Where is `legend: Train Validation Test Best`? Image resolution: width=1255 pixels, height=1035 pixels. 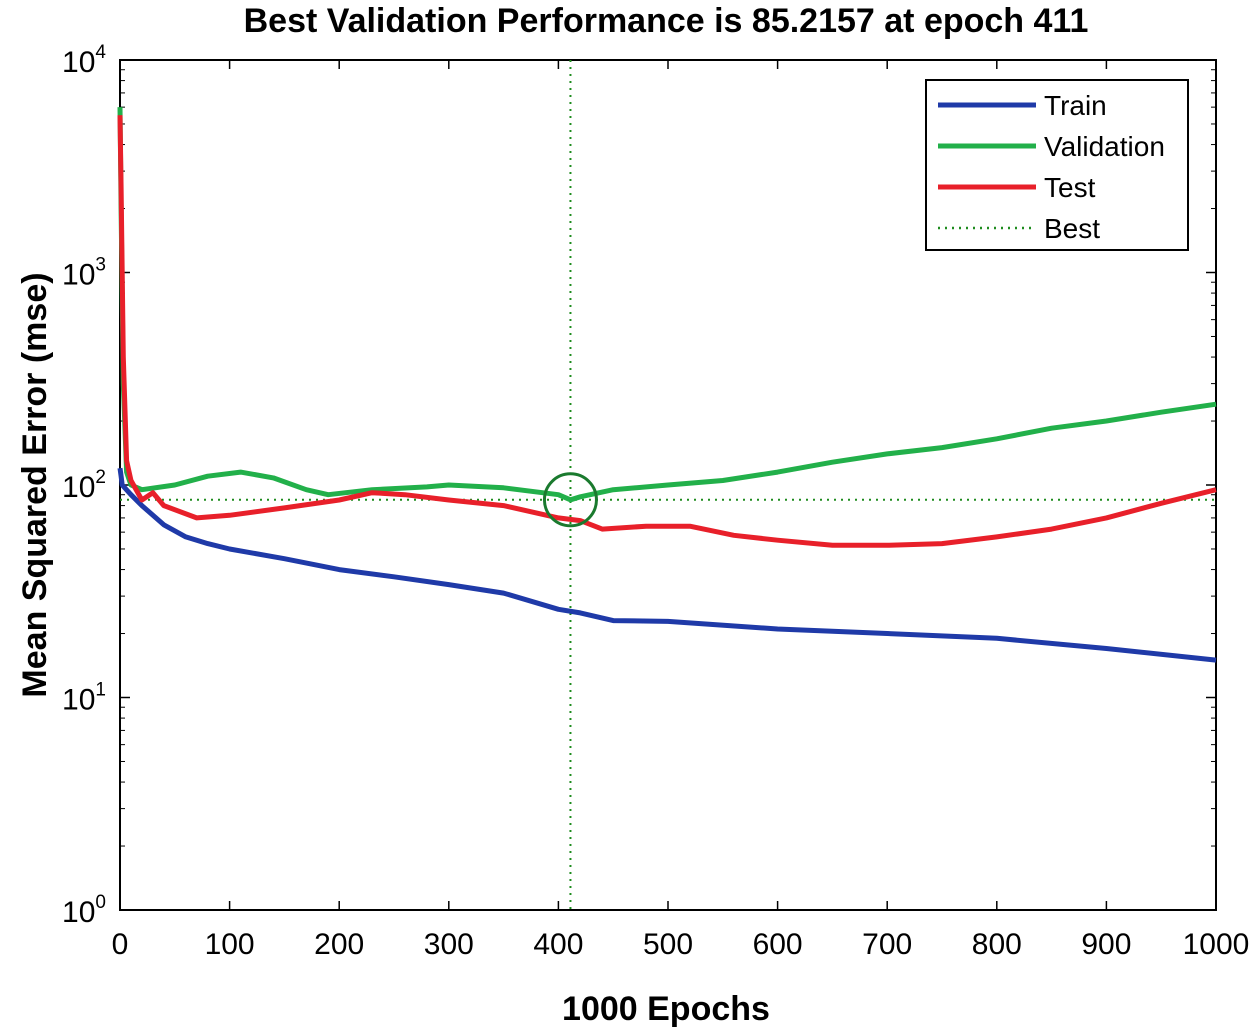
legend: Train Validation Test Best is located at coordinates (1057, 165).